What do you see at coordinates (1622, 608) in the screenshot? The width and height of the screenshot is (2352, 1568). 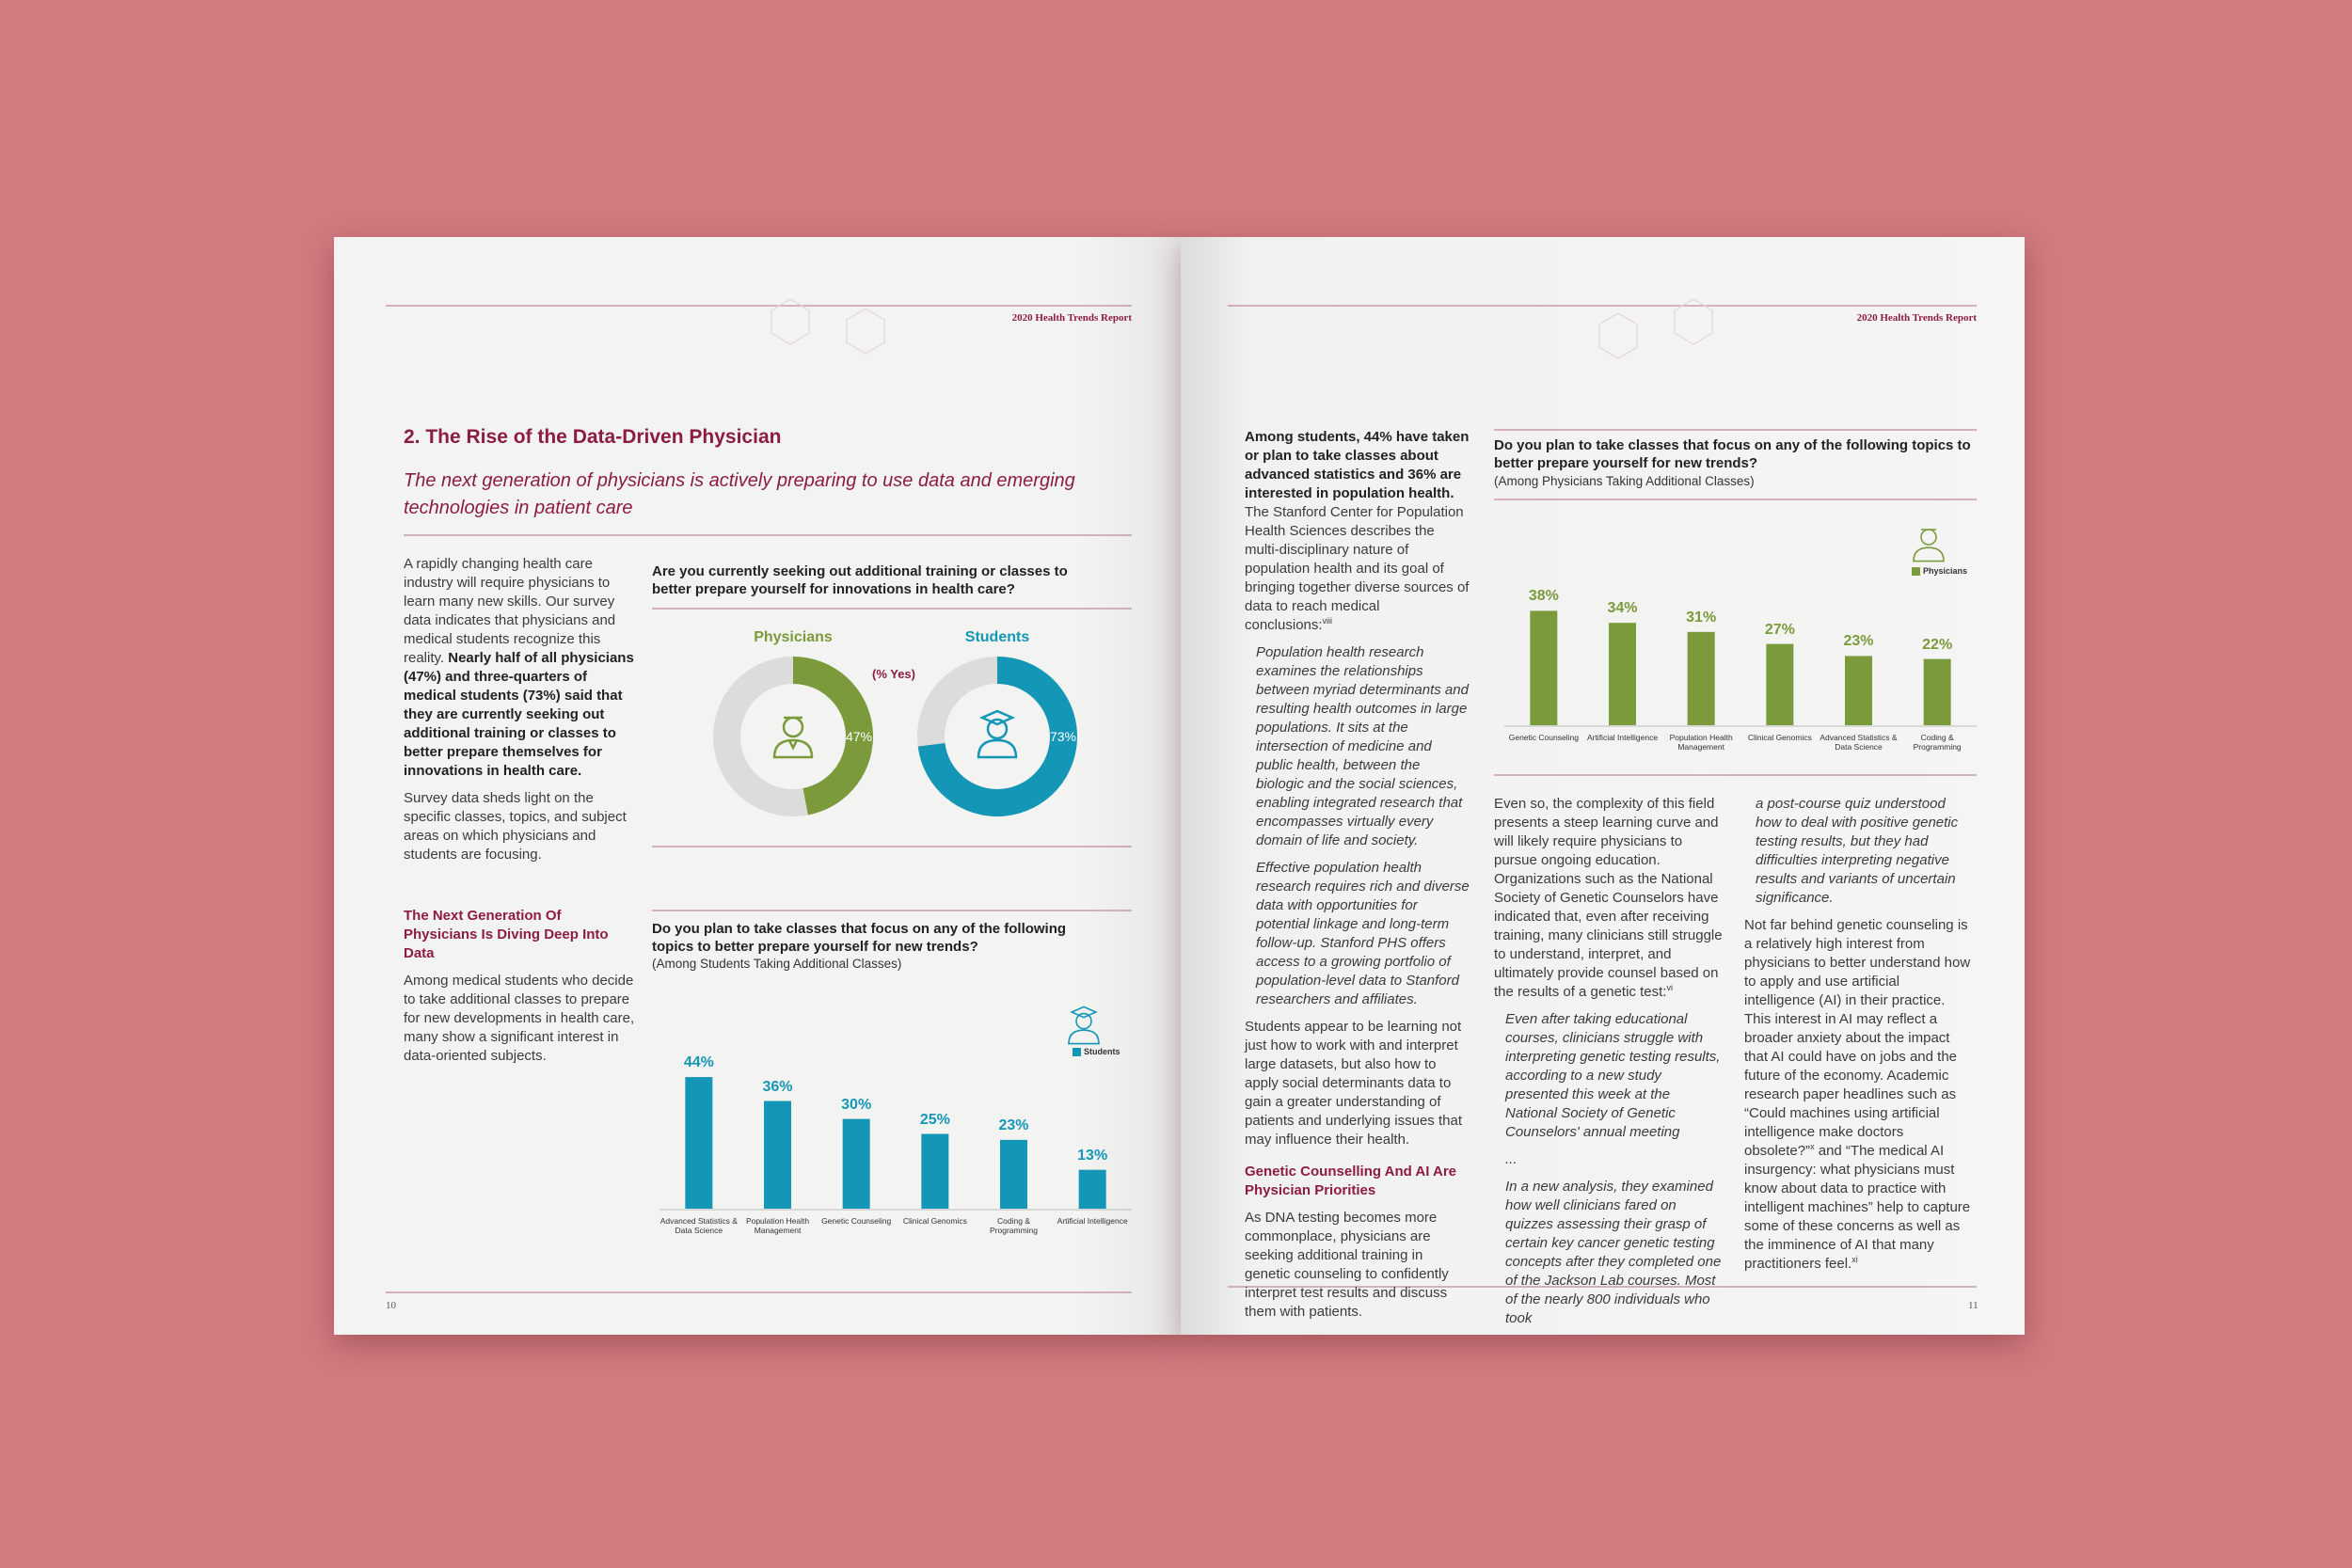 I see `value-label: 34%` at bounding box center [1622, 608].